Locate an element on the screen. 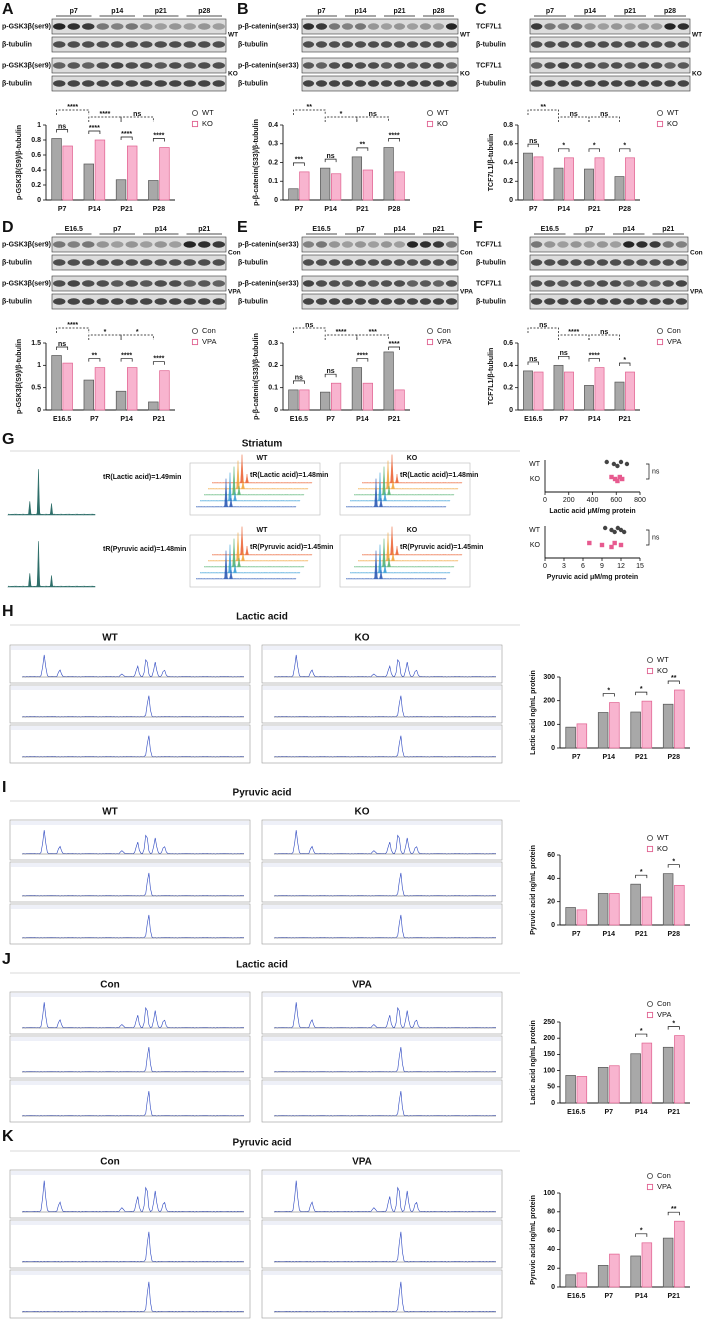 This screenshot has width=709, height=1329. x-tick-label: P14 is located at coordinates (126, 419).